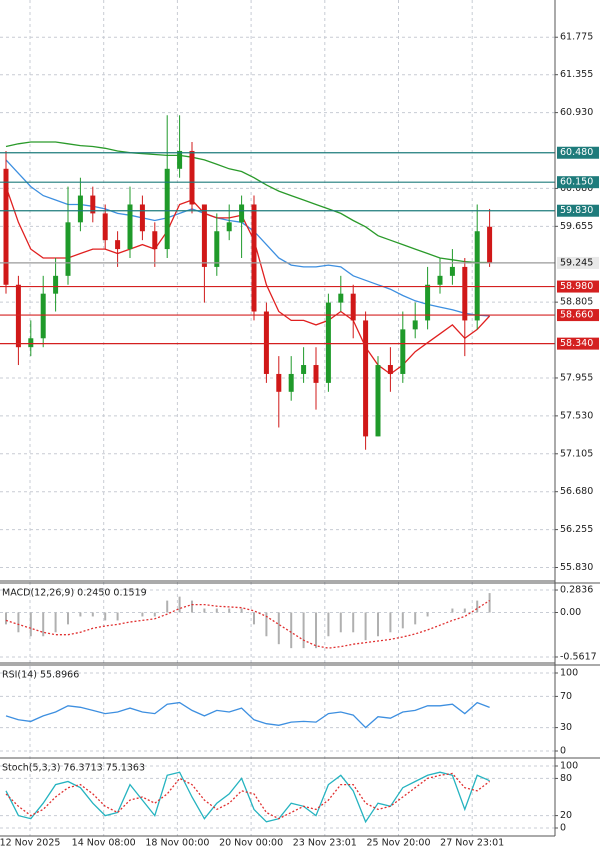 This screenshot has width=600, height=851. Describe the element at coordinates (251, 843) in the screenshot. I see `x-tick-label: 20 Nov 00:00` at that location.